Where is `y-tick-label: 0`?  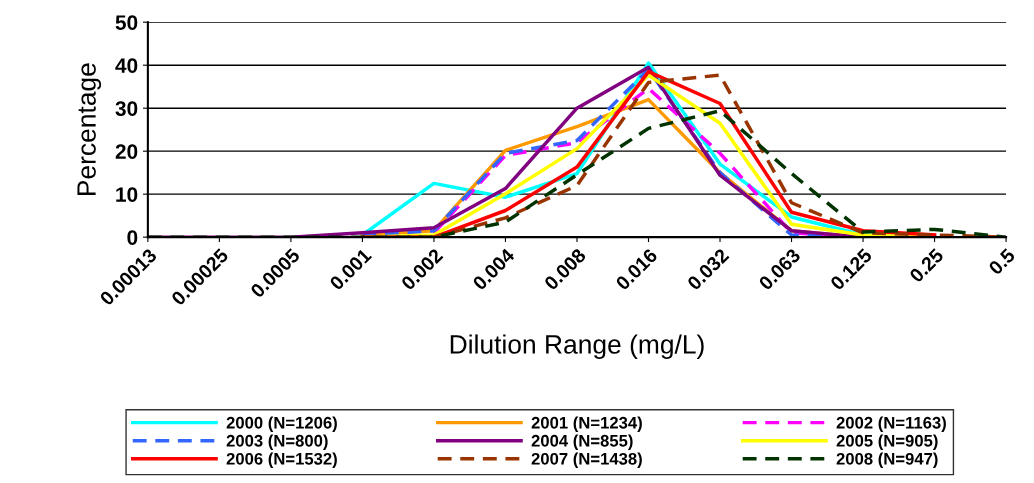 y-tick-label: 0 is located at coordinates (132, 237).